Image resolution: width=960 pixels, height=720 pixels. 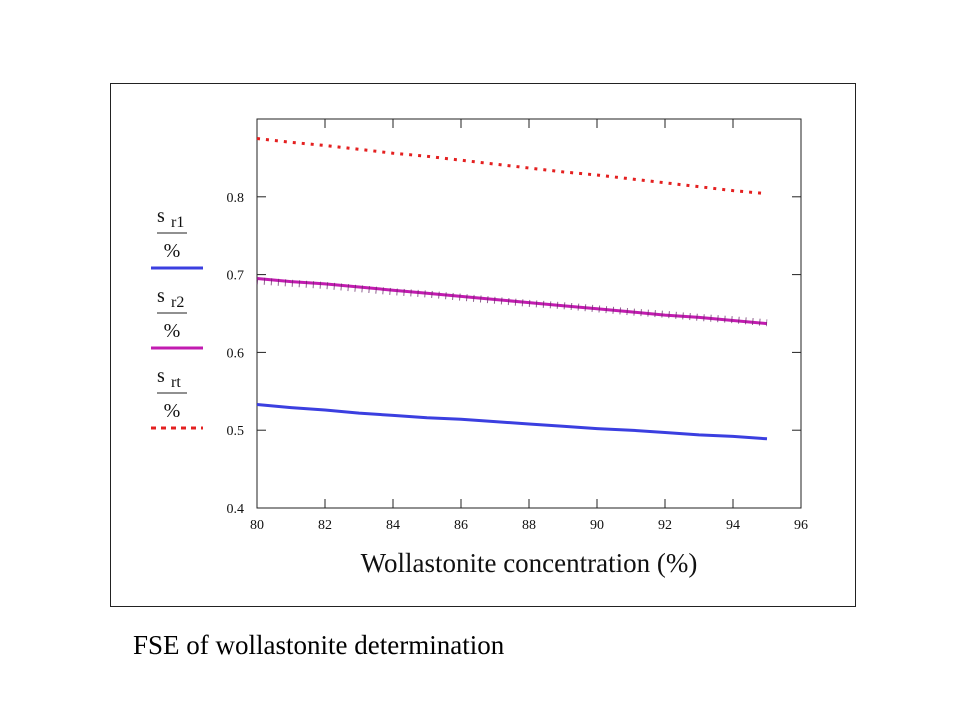 I want to click on legend-symbol-srt: s, so click(x=161, y=376).